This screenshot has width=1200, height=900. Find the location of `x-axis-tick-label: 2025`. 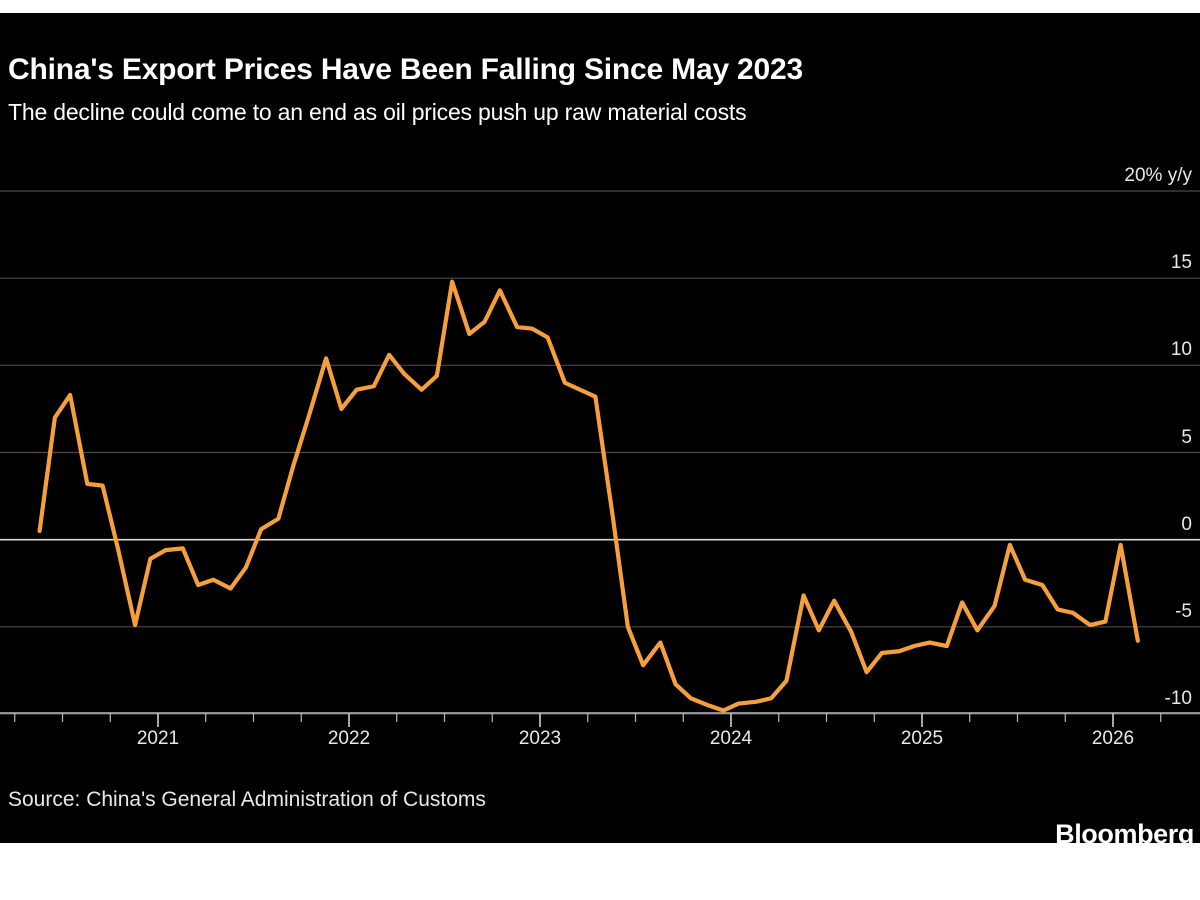

x-axis-tick-label: 2025 is located at coordinates (922, 738).